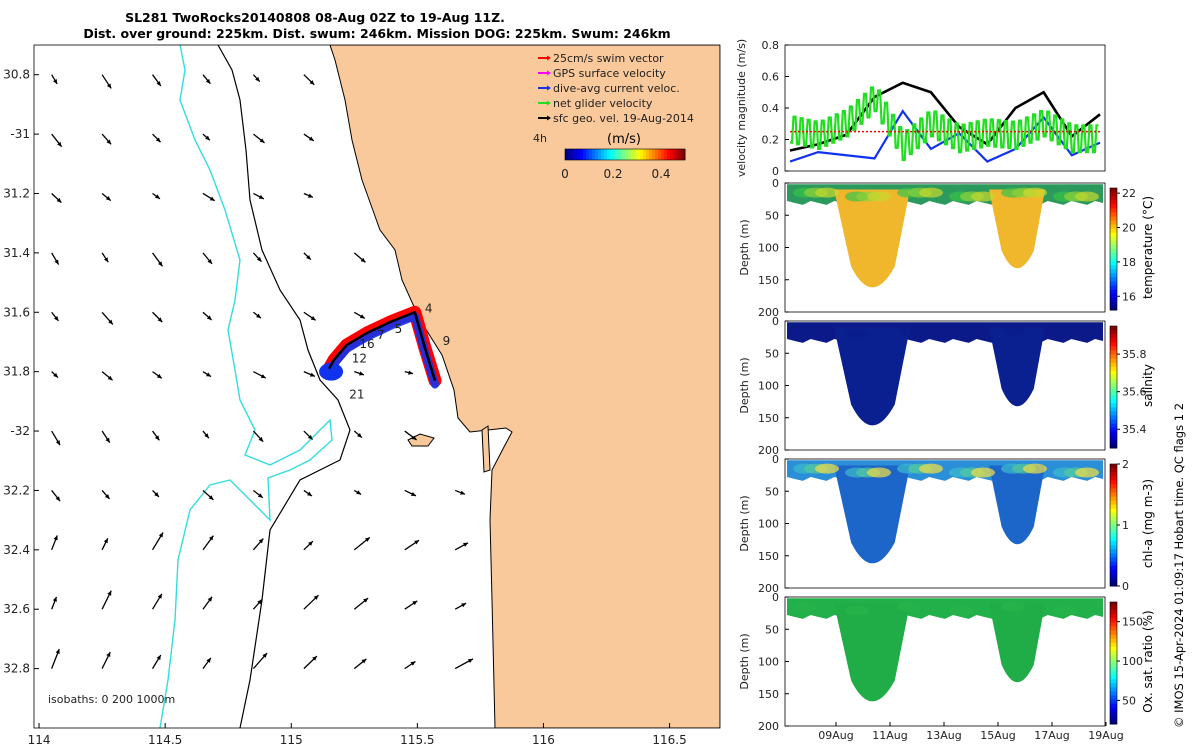 This screenshot has height=754, width=1200. Describe the element at coordinates (616, 88) in the screenshot. I see `legend-label: dive-avg current veloc.` at that location.